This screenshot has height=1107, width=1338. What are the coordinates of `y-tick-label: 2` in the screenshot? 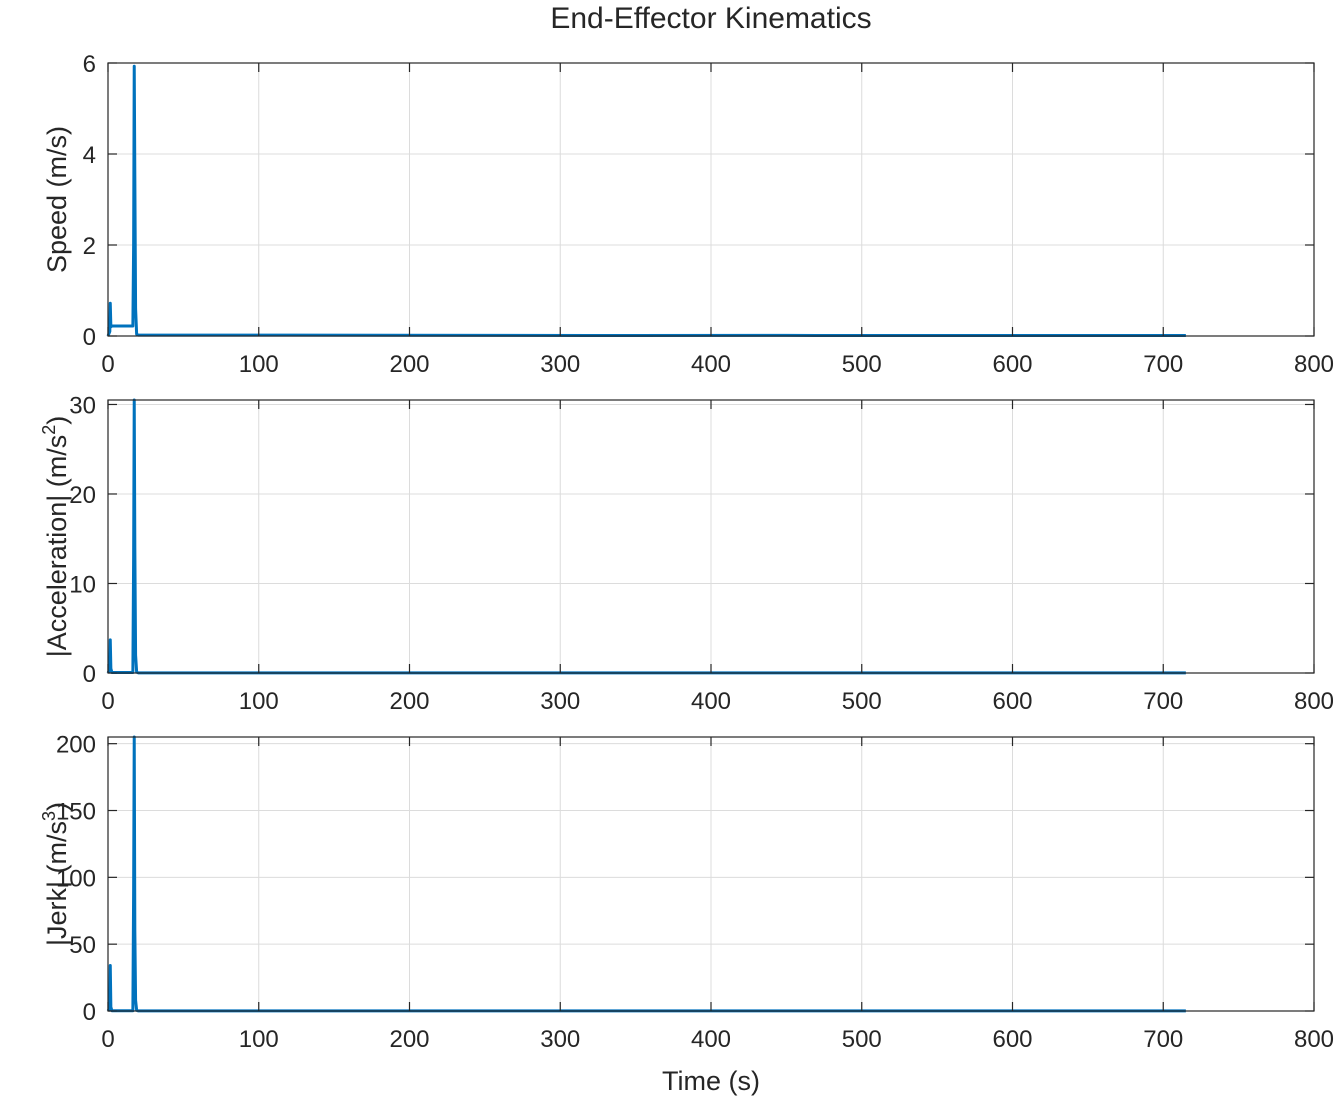 It's located at (89, 246).